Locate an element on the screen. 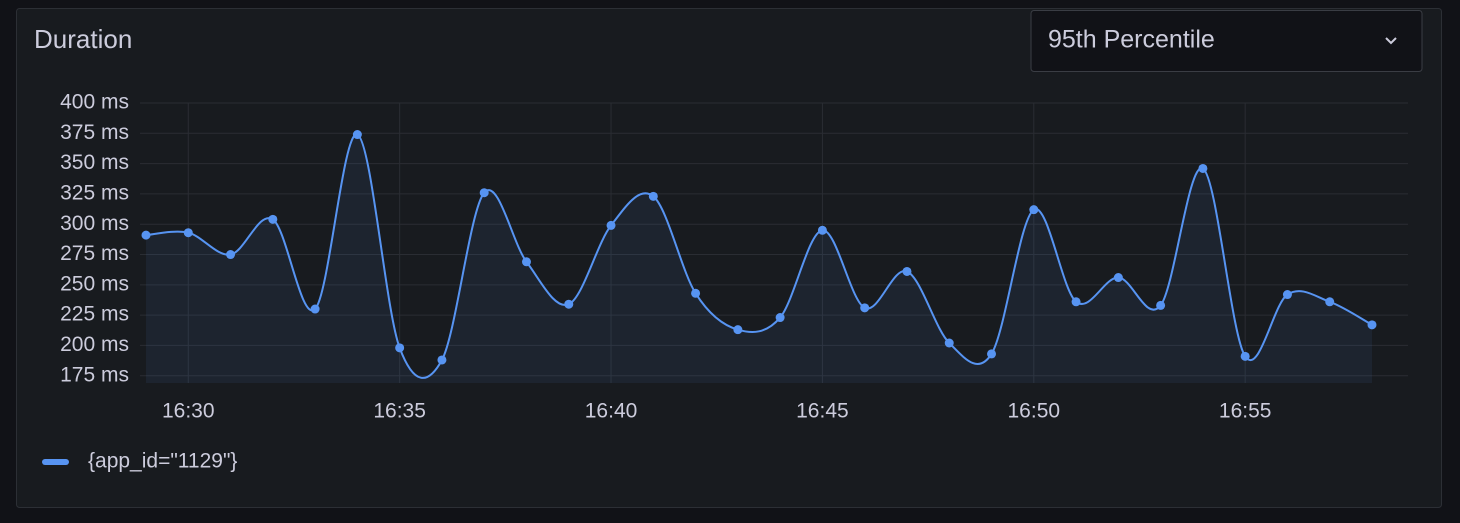 This screenshot has height=523, width=1460. dropdown-box is located at coordinates (1226, 41).